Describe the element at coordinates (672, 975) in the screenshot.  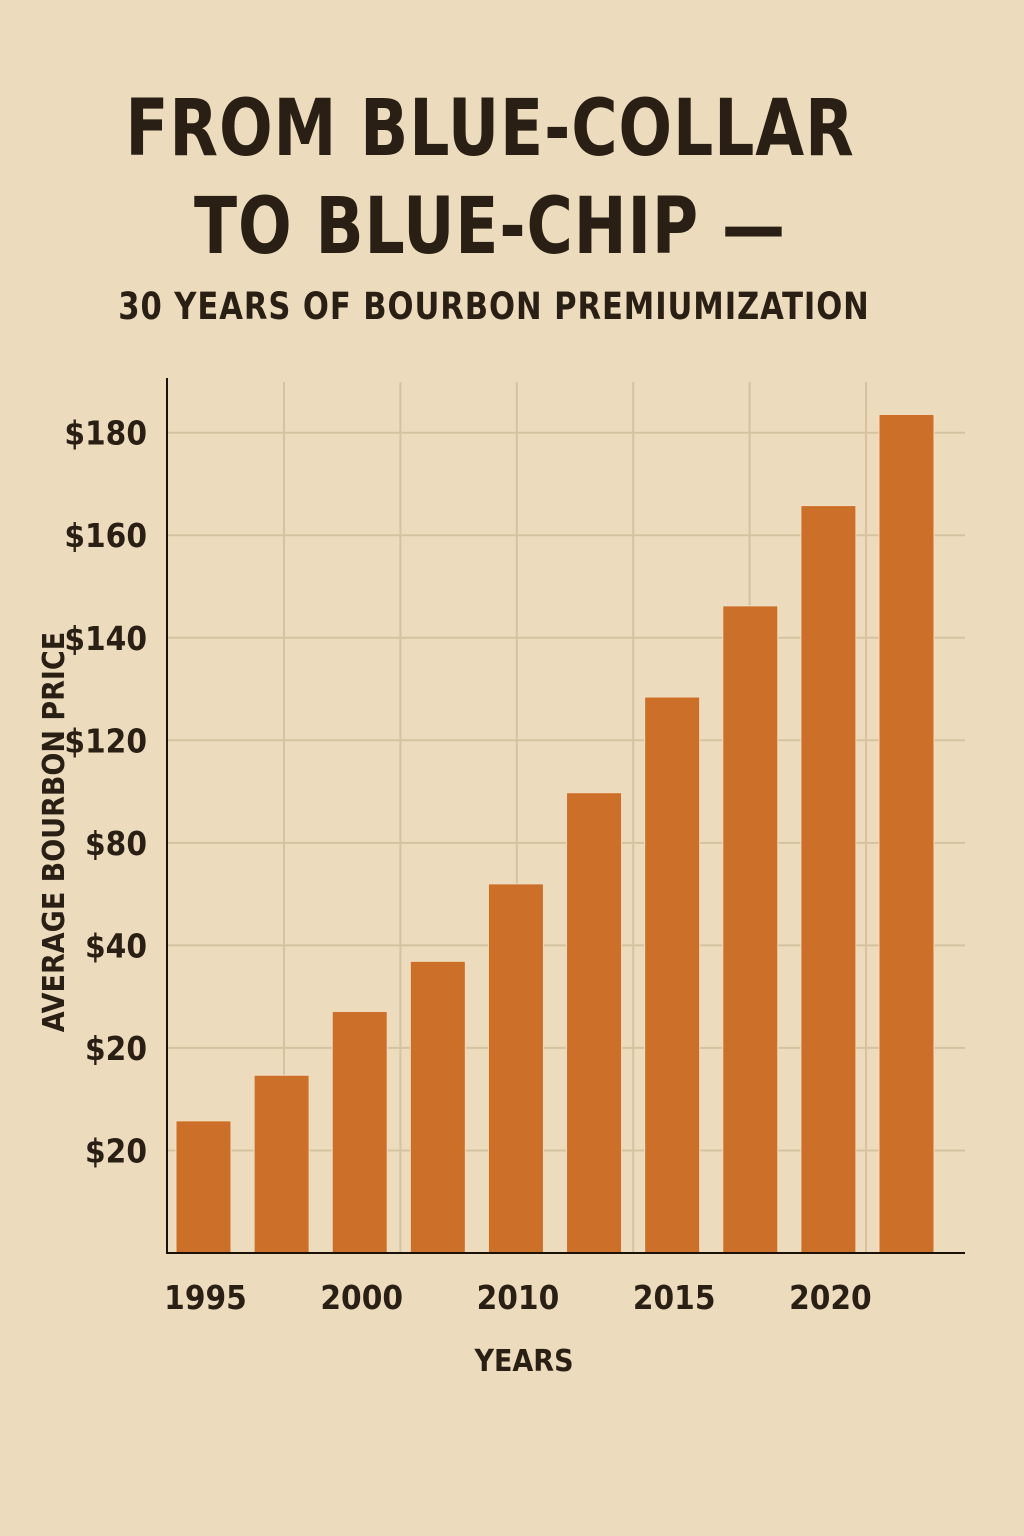
I see `bar-2015` at that location.